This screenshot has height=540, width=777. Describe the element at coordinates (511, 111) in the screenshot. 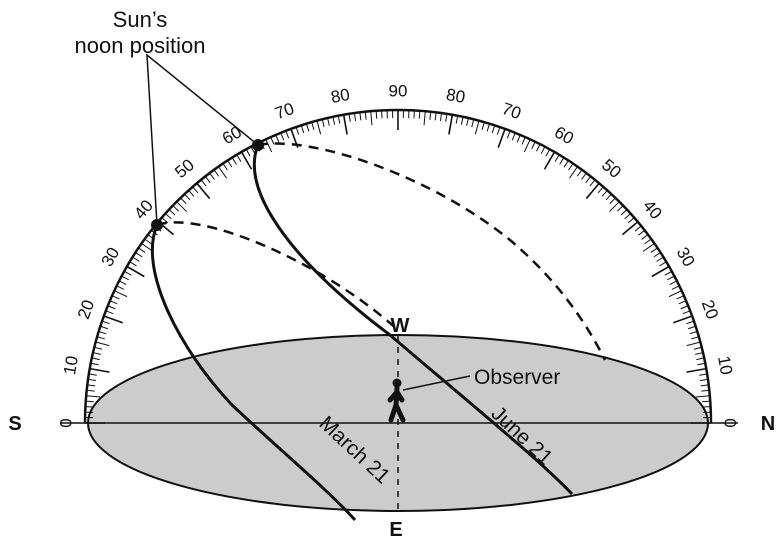

I see `altitude-tick-label: 70` at that location.